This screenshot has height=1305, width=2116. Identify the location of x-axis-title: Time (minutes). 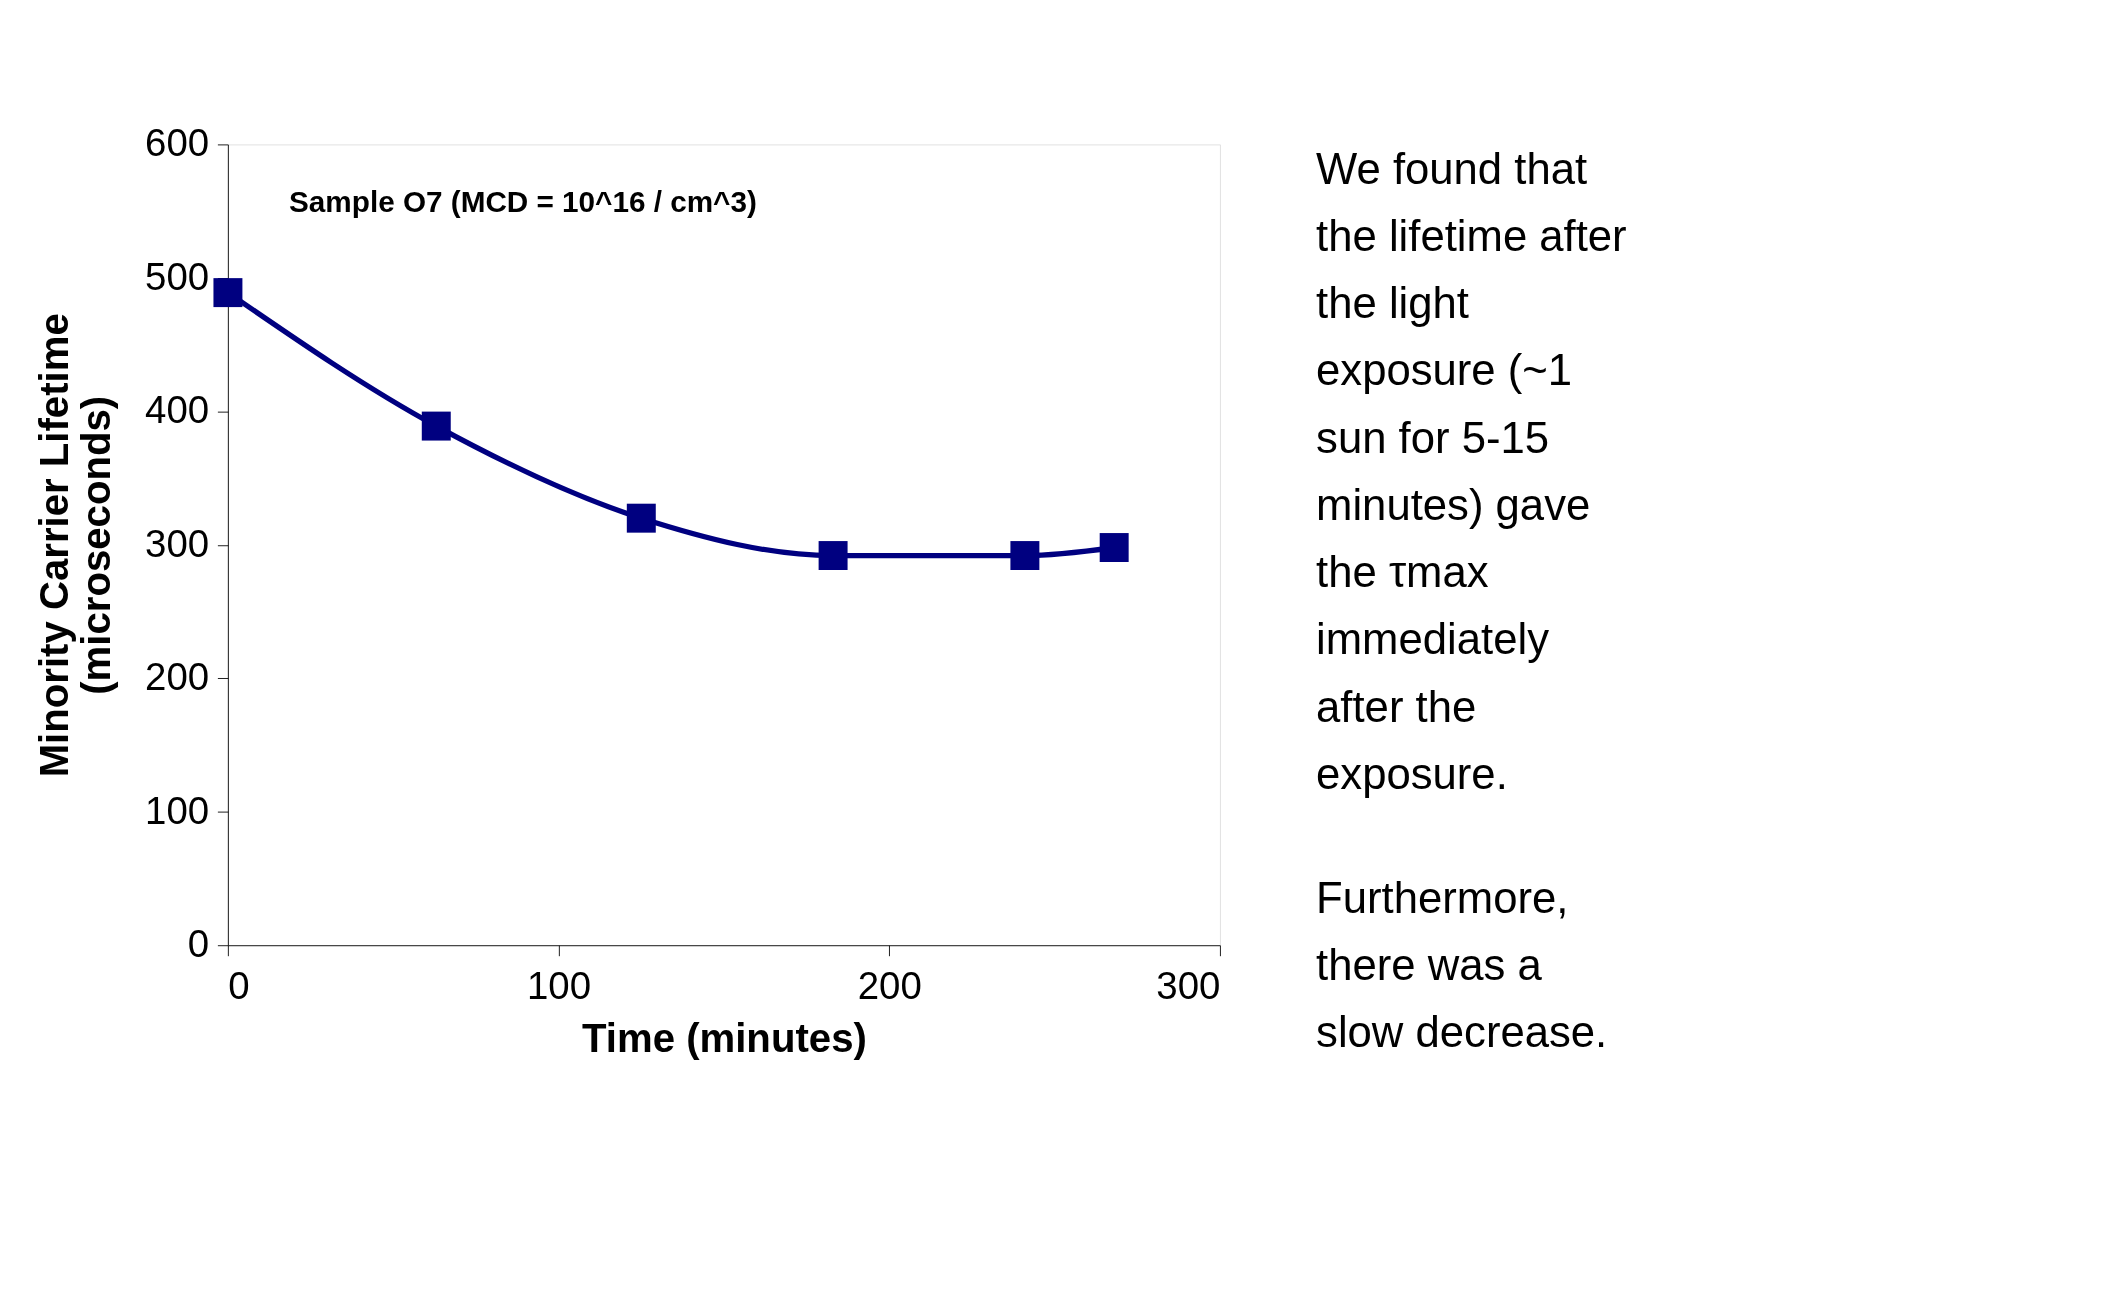
(724, 1039).